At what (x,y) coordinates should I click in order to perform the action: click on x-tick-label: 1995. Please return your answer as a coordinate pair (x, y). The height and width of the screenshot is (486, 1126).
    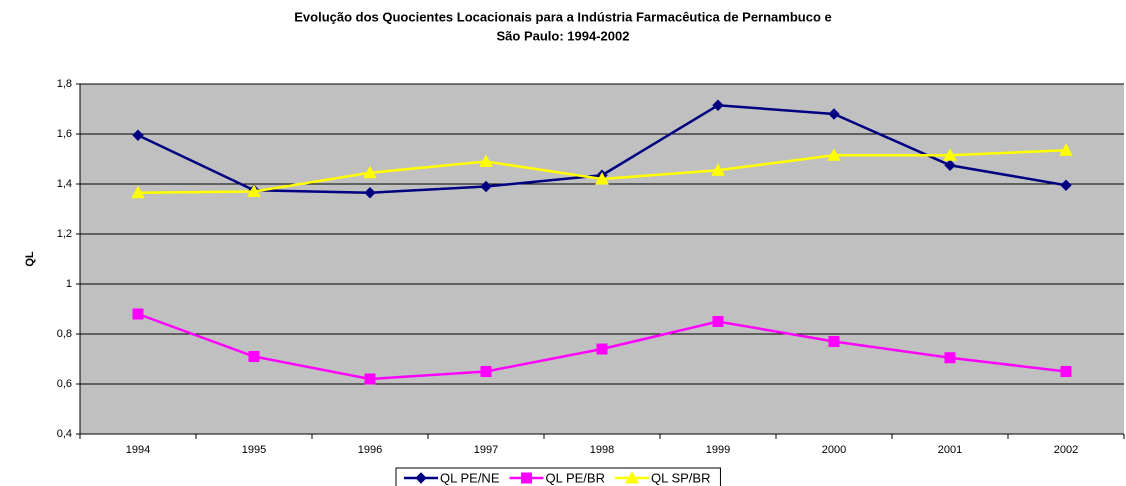
    Looking at the image, I should click on (254, 450).